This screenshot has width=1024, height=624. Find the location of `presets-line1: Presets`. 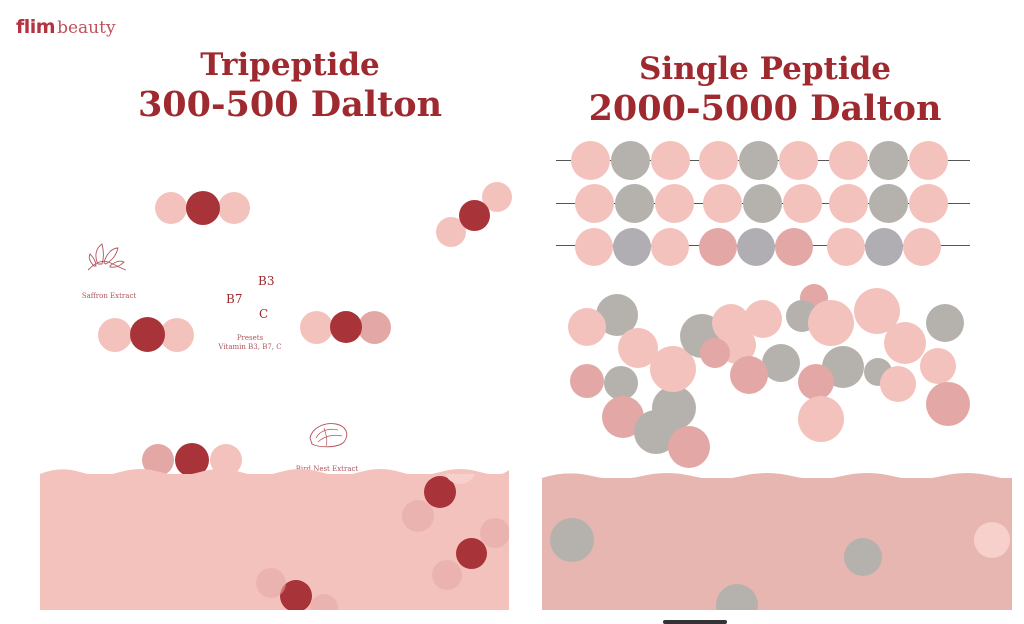

presets-line1: Presets is located at coordinates (250, 338).